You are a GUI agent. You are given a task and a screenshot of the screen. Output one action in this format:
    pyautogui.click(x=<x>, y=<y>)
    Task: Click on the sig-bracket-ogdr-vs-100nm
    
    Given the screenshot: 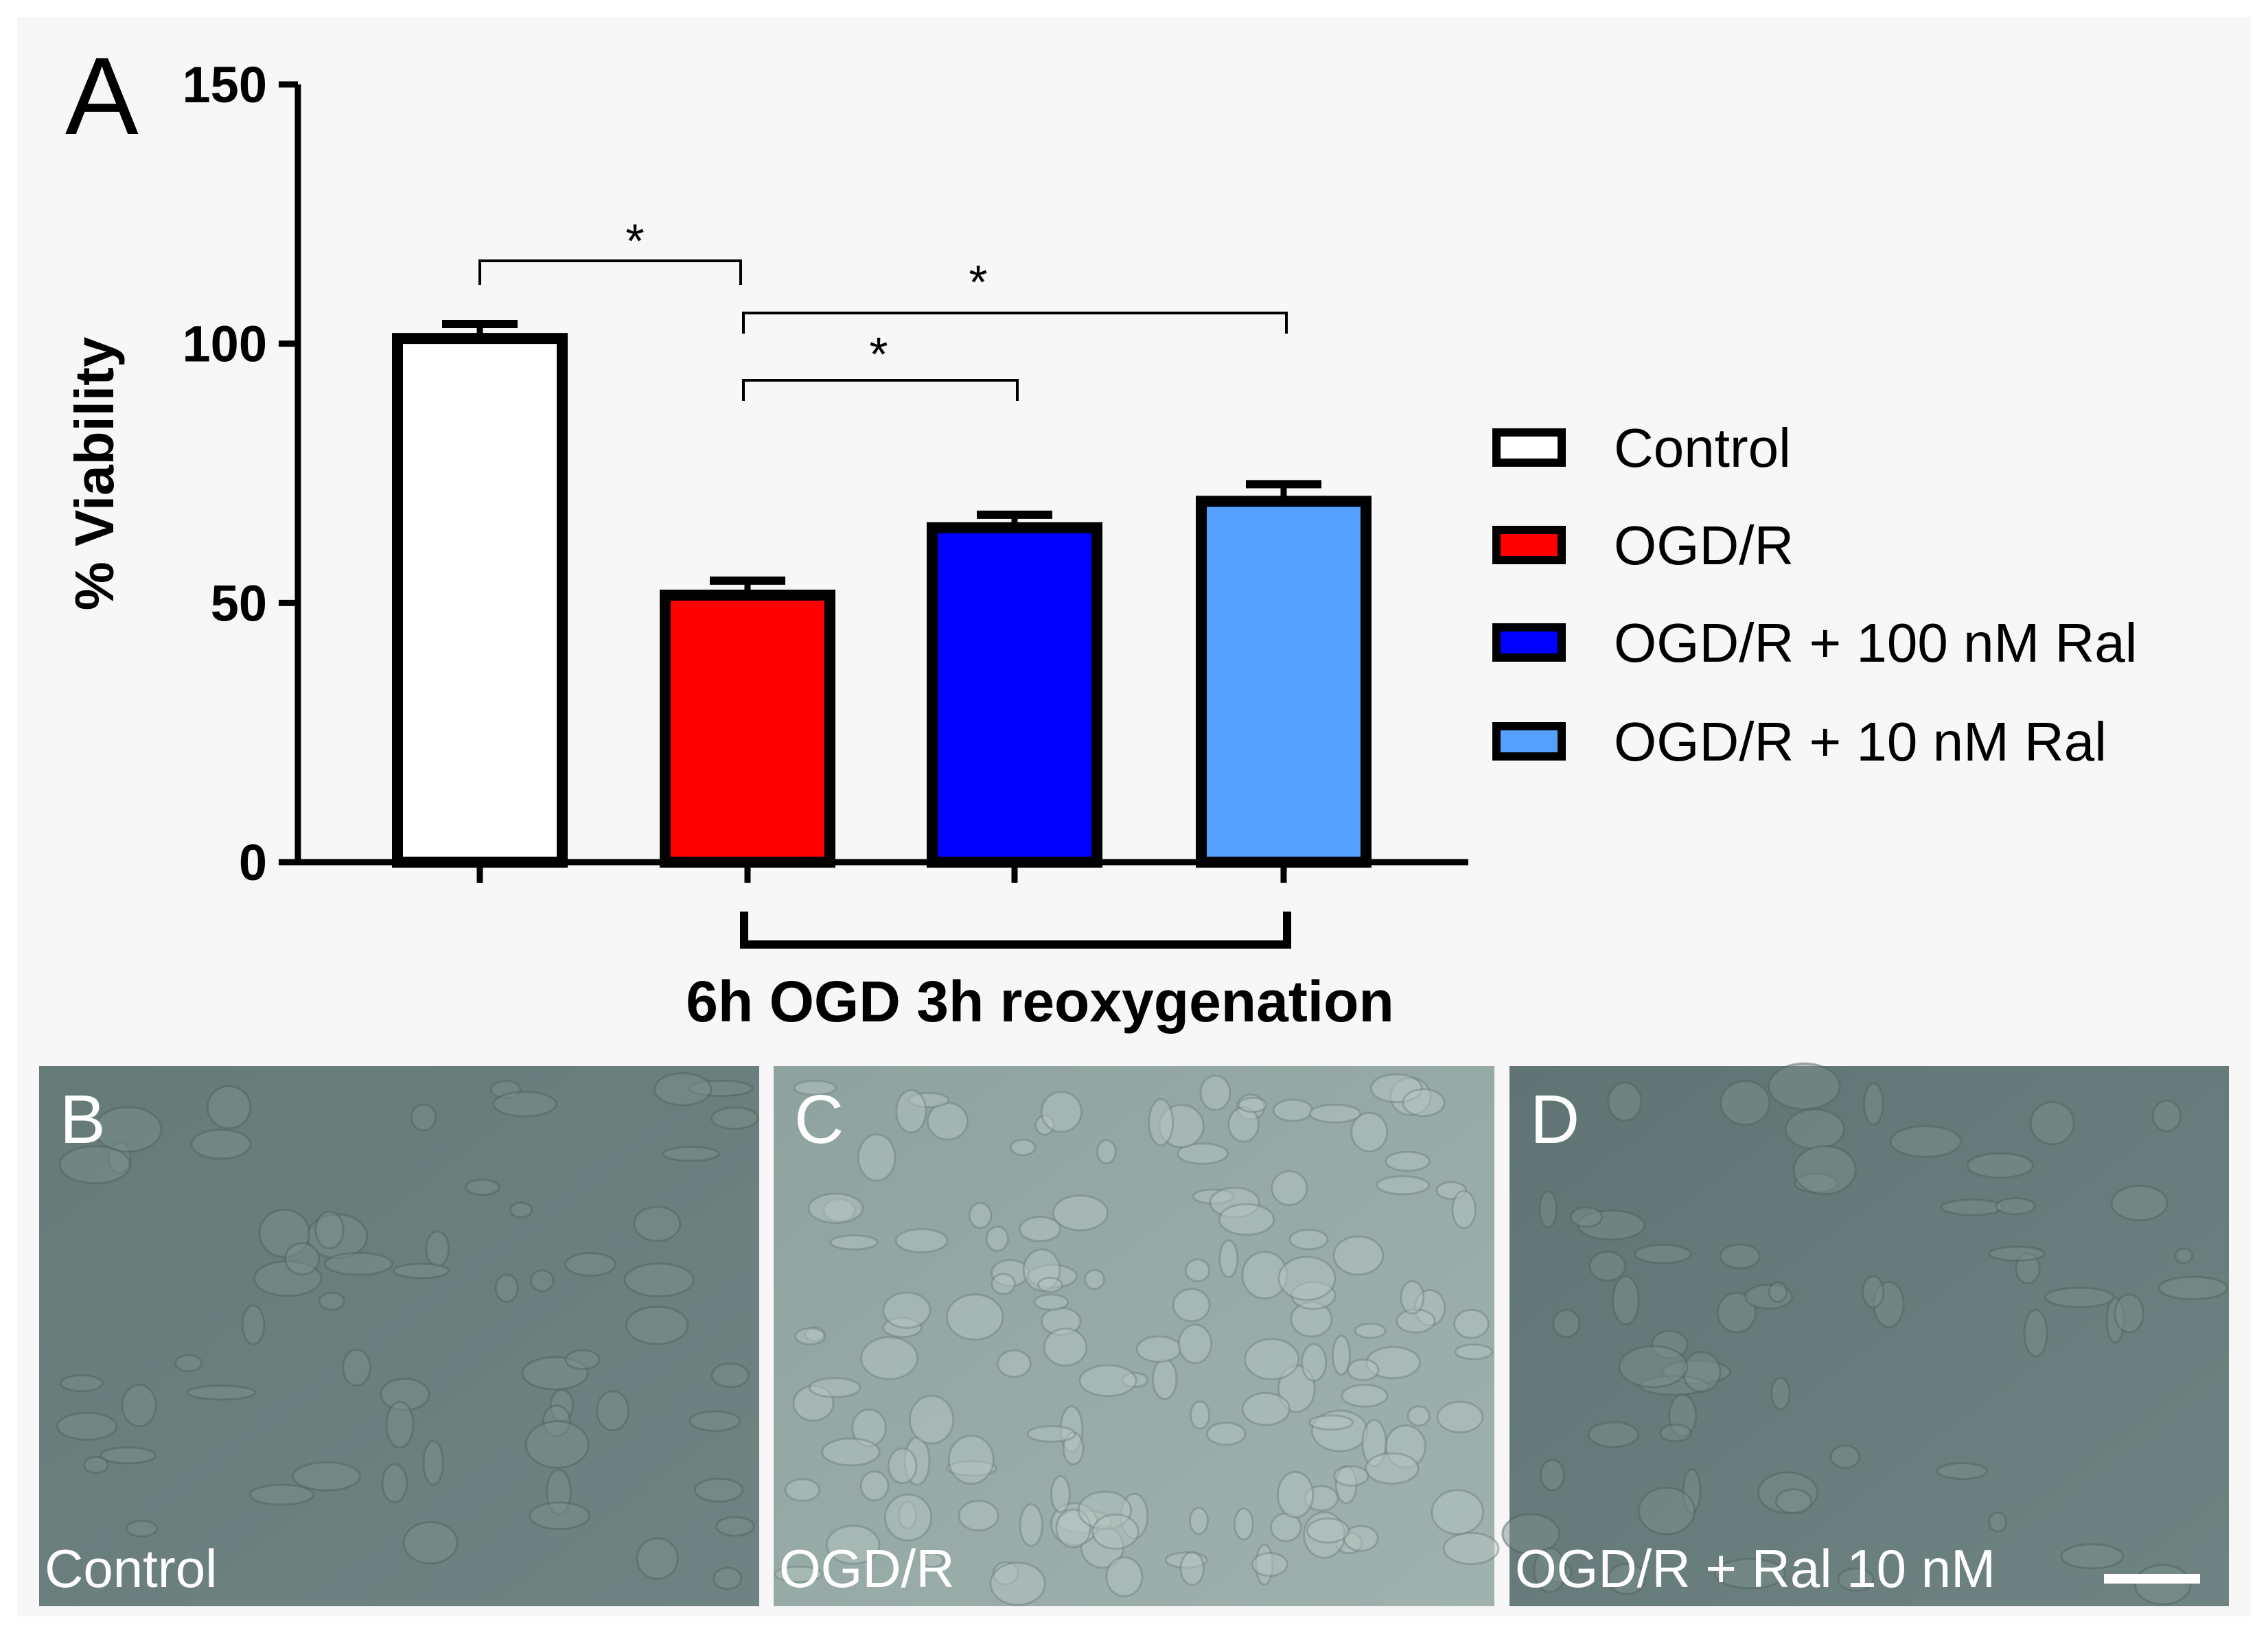 What is the action you would take?
    pyautogui.click(x=880, y=390)
    